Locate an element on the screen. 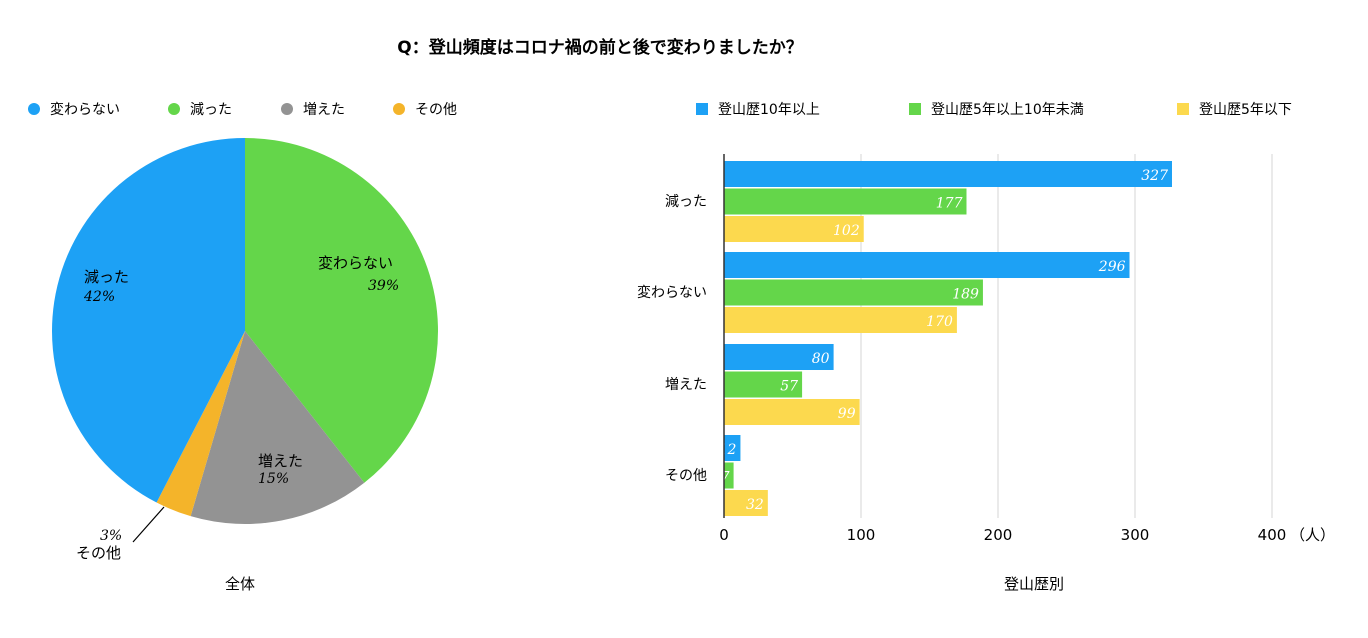 The height and width of the screenshot is (638, 1368). legend-label: 増えた is located at coordinates (324, 110).